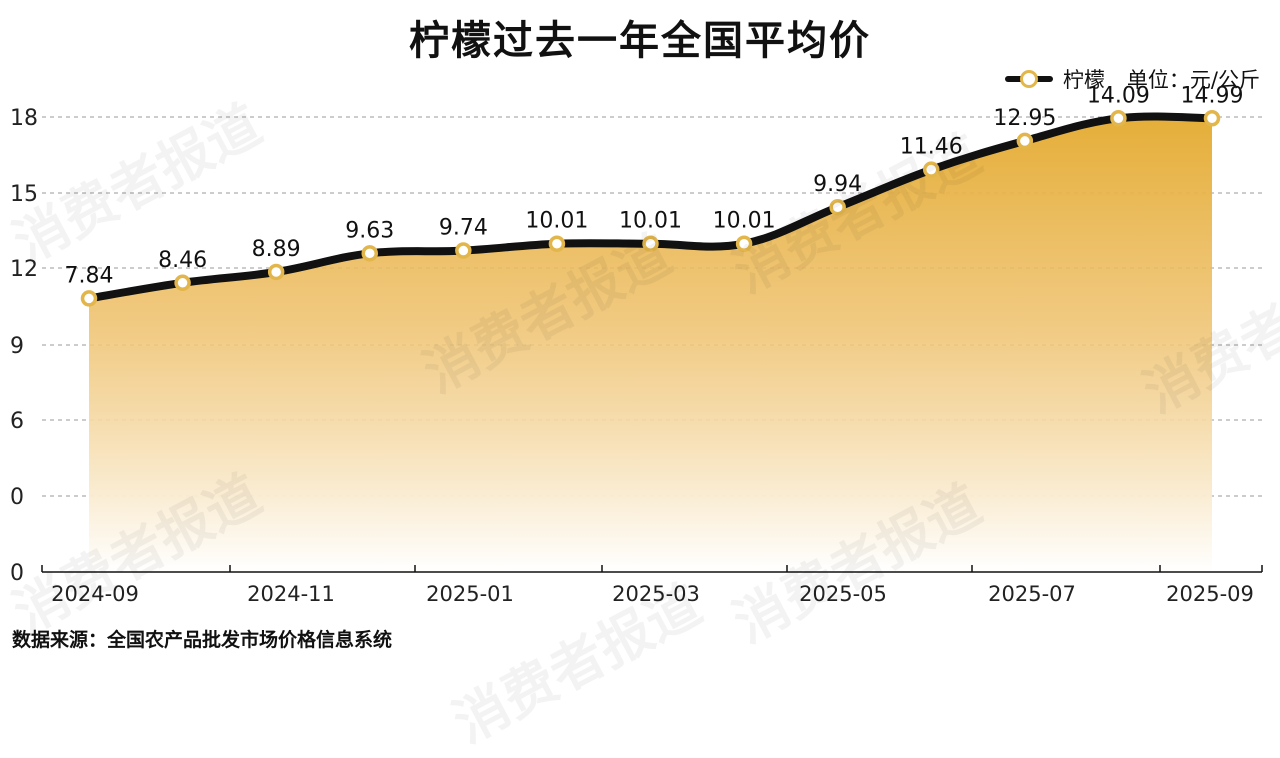 The width and height of the screenshot is (1280, 758). What do you see at coordinates (1210, 594) in the screenshot?
I see `x-tick-label: 2025-09` at bounding box center [1210, 594].